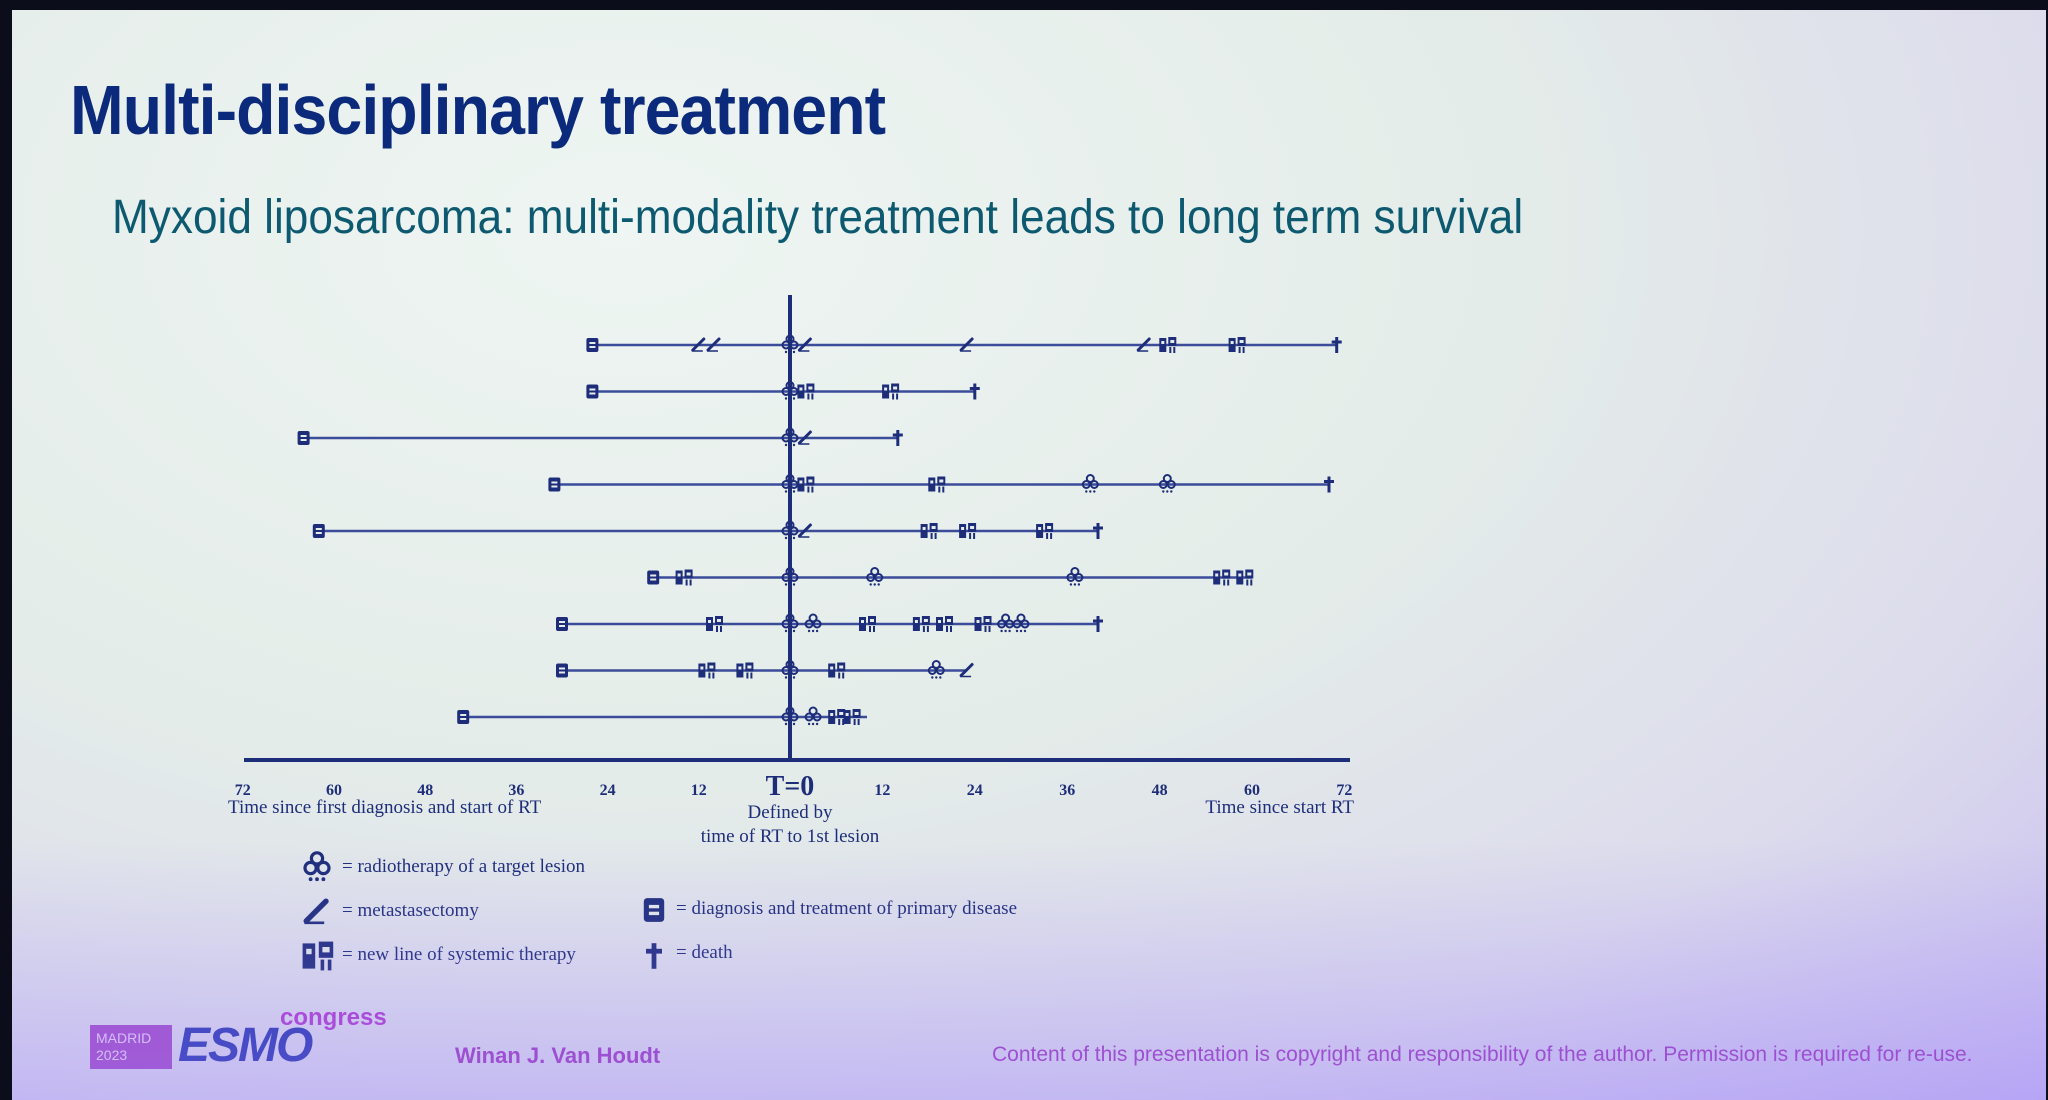 The image size is (2048, 1100). What do you see at coordinates (333, 1017) in the screenshot?
I see `congress-logo-text: congress` at bounding box center [333, 1017].